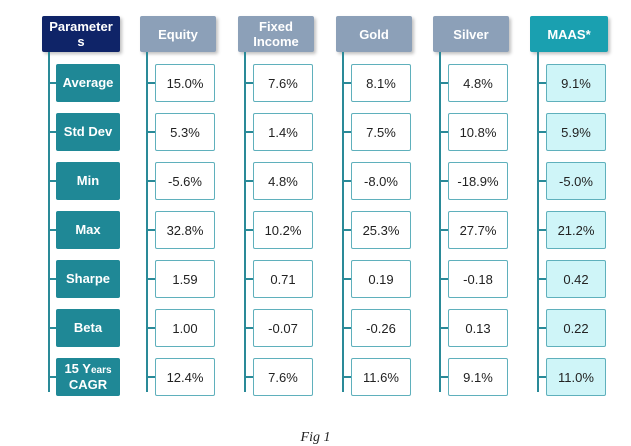 The width and height of the screenshot is (631, 446). I want to click on row-label-text: Max, so click(88, 229).